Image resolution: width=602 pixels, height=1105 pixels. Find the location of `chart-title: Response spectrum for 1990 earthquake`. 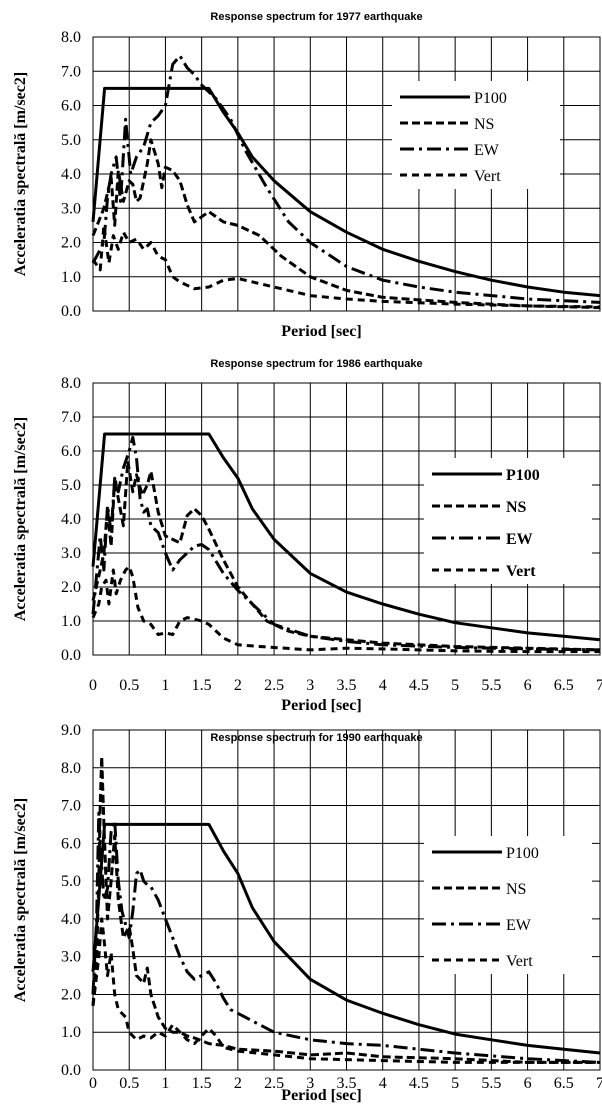

chart-title: Response spectrum for 1990 earthquake is located at coordinates (316, 738).